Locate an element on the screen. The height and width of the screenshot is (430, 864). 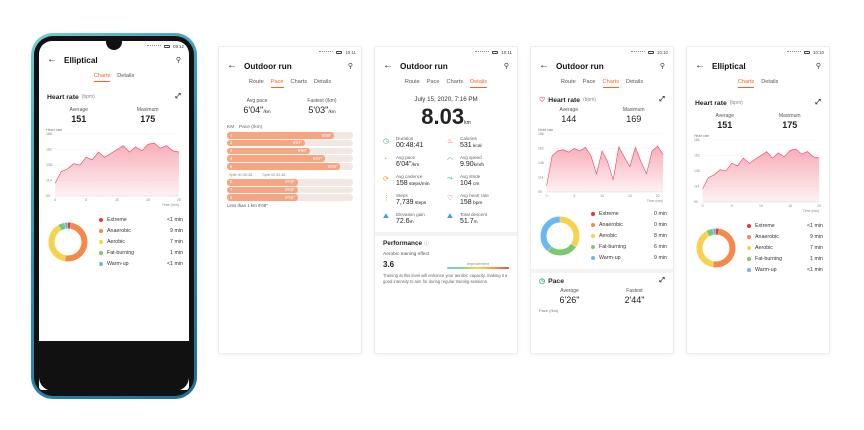
pace-axis-label: Pace (/km) is located at coordinates (549, 310).